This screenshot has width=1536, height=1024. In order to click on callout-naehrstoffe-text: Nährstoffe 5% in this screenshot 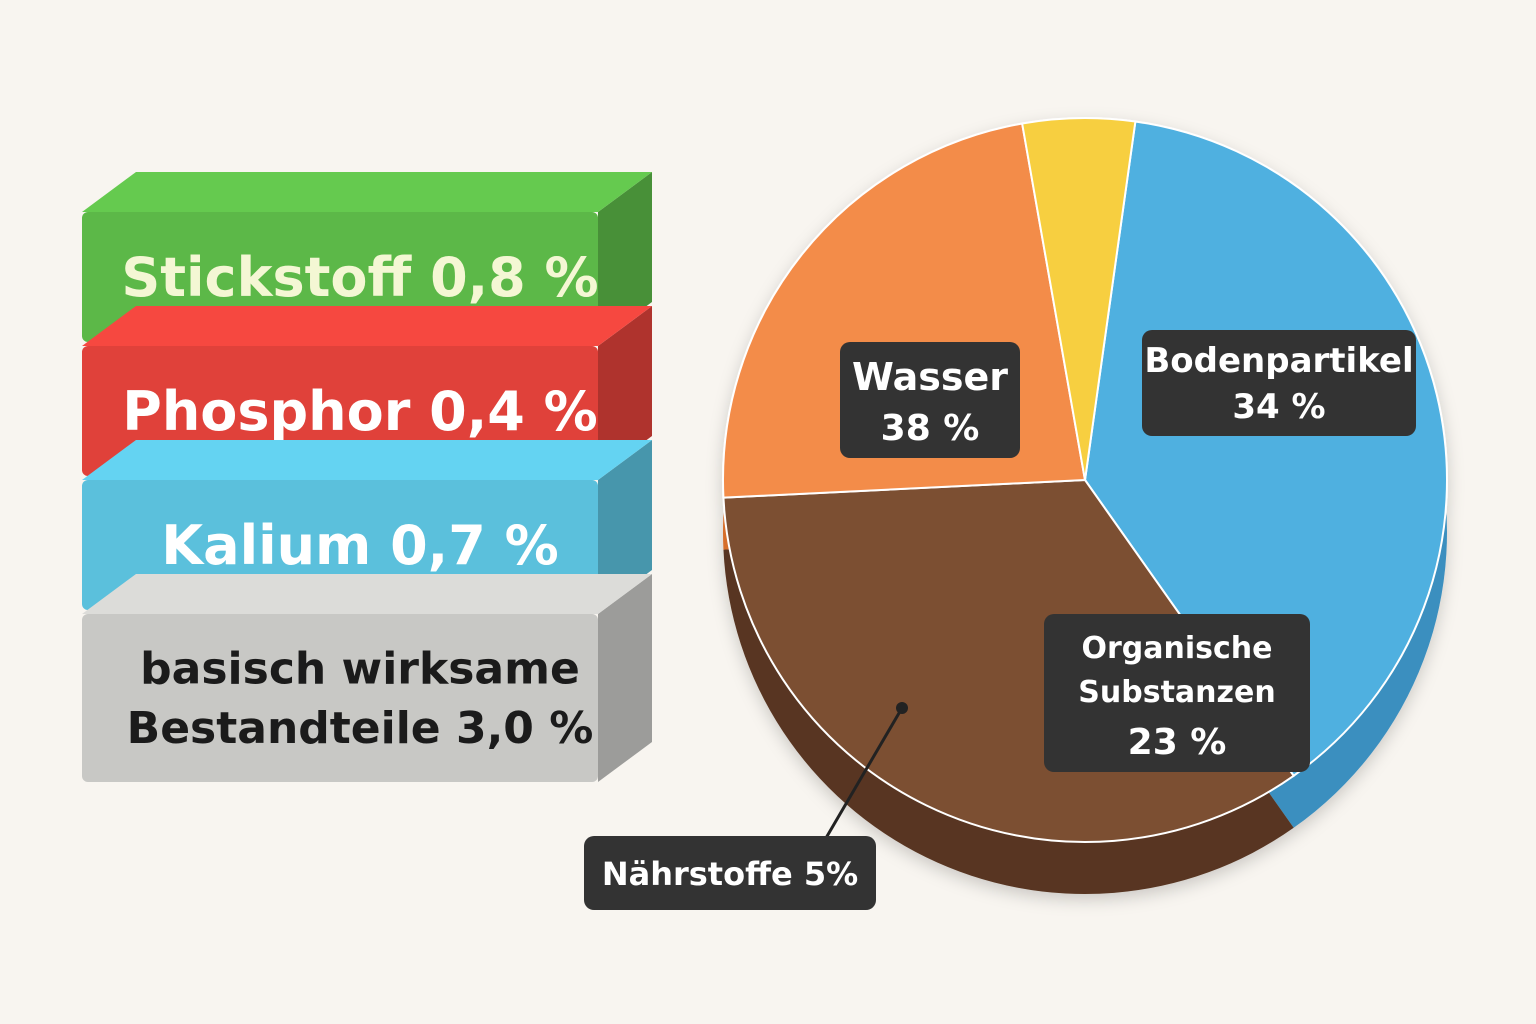, I will do `click(730, 874)`.